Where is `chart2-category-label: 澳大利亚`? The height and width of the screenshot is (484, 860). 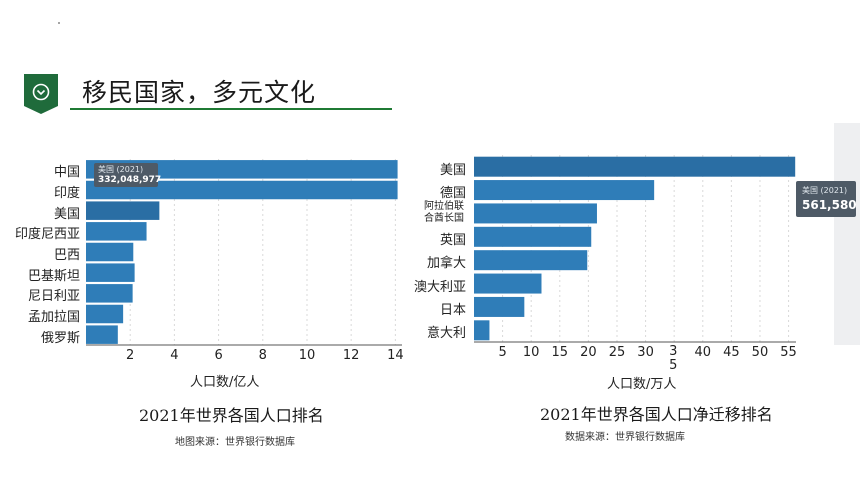 chart2-category-label: 澳大利亚 is located at coordinates (439, 287).